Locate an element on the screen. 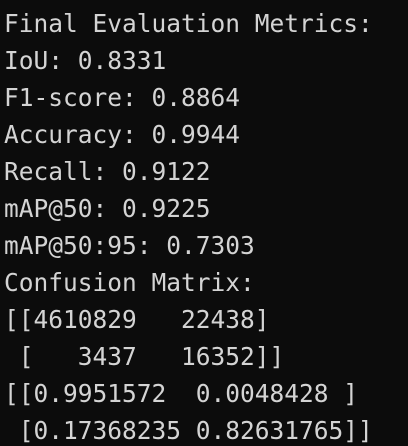 This screenshot has width=408, height=446. f1-score-metric: F1-score: 0.8864 is located at coordinates (122, 97).